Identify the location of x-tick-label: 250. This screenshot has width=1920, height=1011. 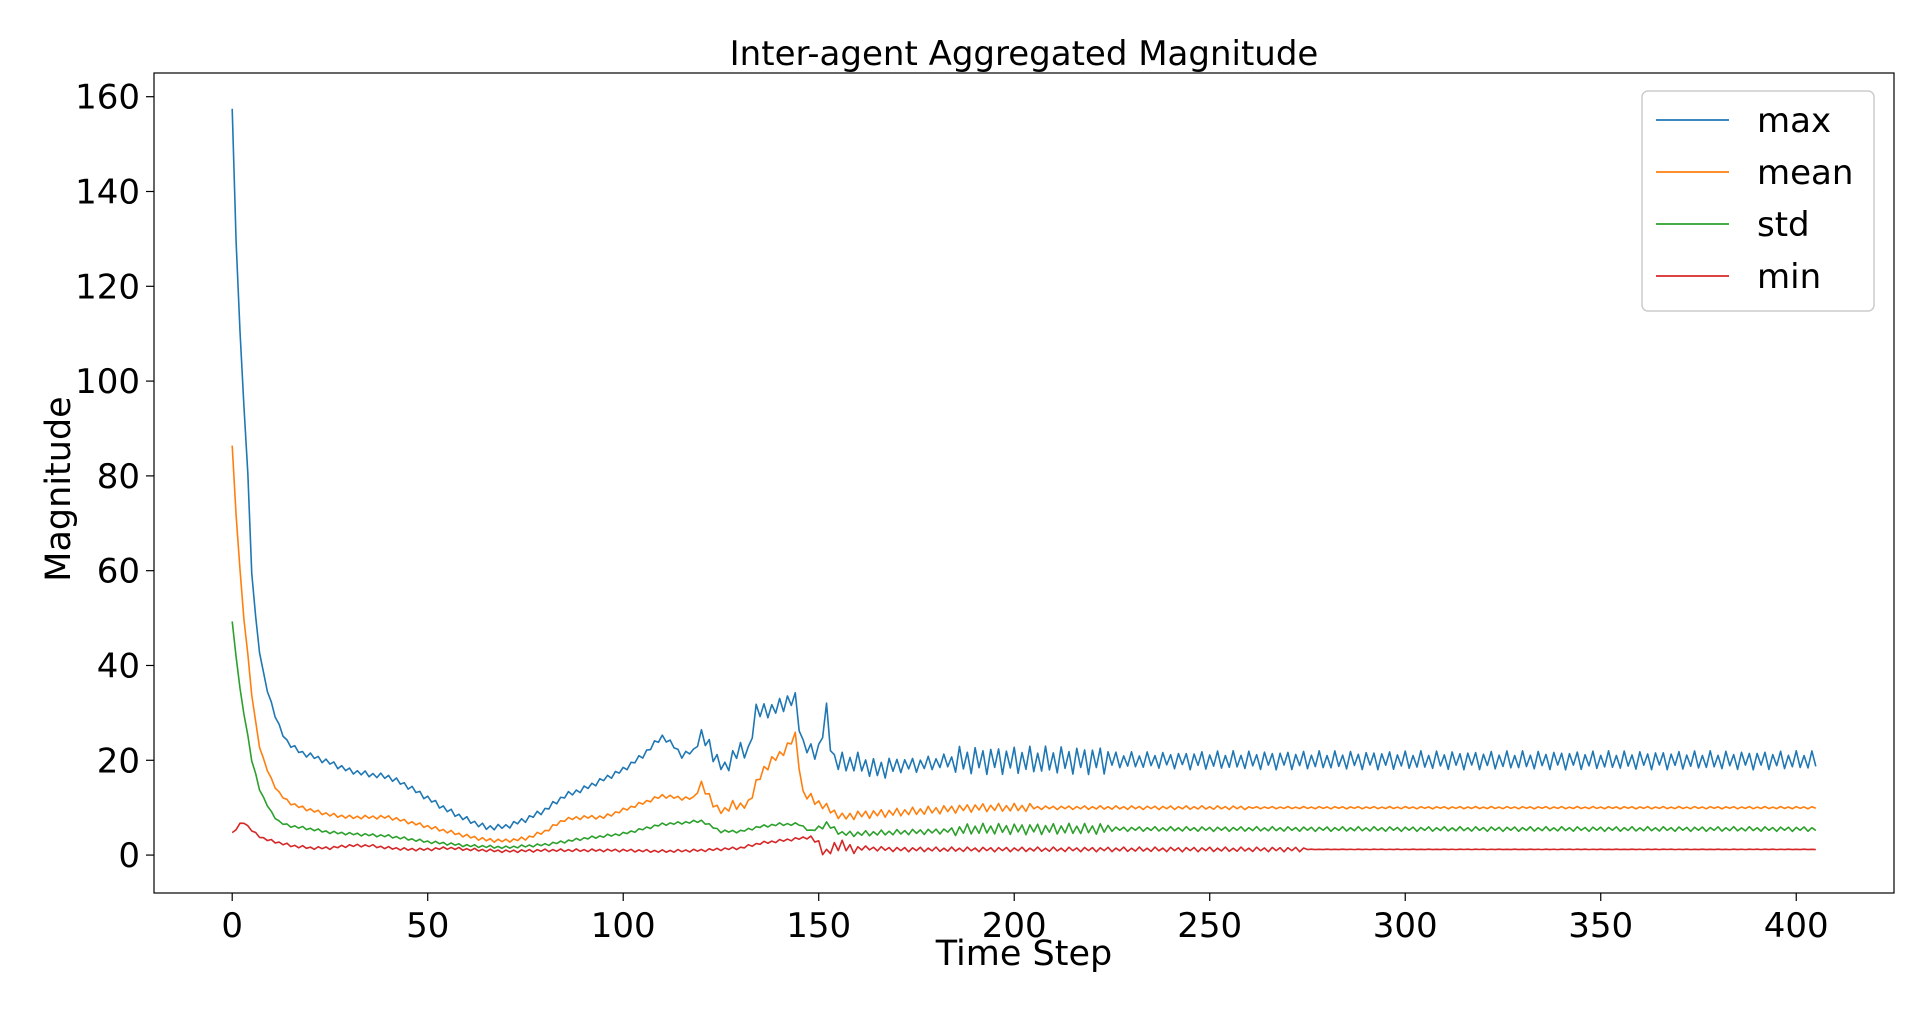
(1209, 926).